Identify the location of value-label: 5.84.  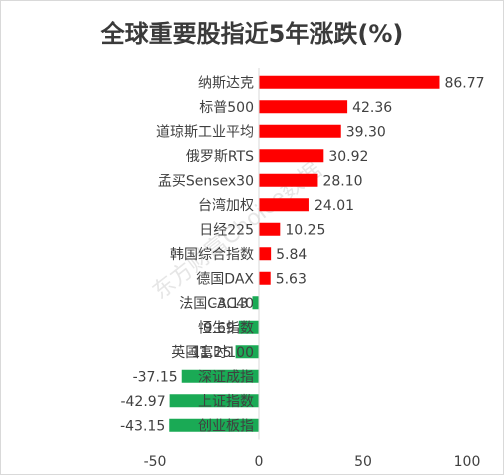
(291, 255).